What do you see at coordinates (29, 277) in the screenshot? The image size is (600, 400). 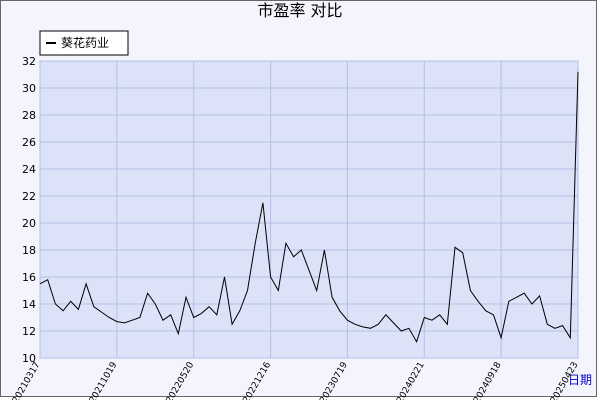 I see `y-tick-label: 16` at bounding box center [29, 277].